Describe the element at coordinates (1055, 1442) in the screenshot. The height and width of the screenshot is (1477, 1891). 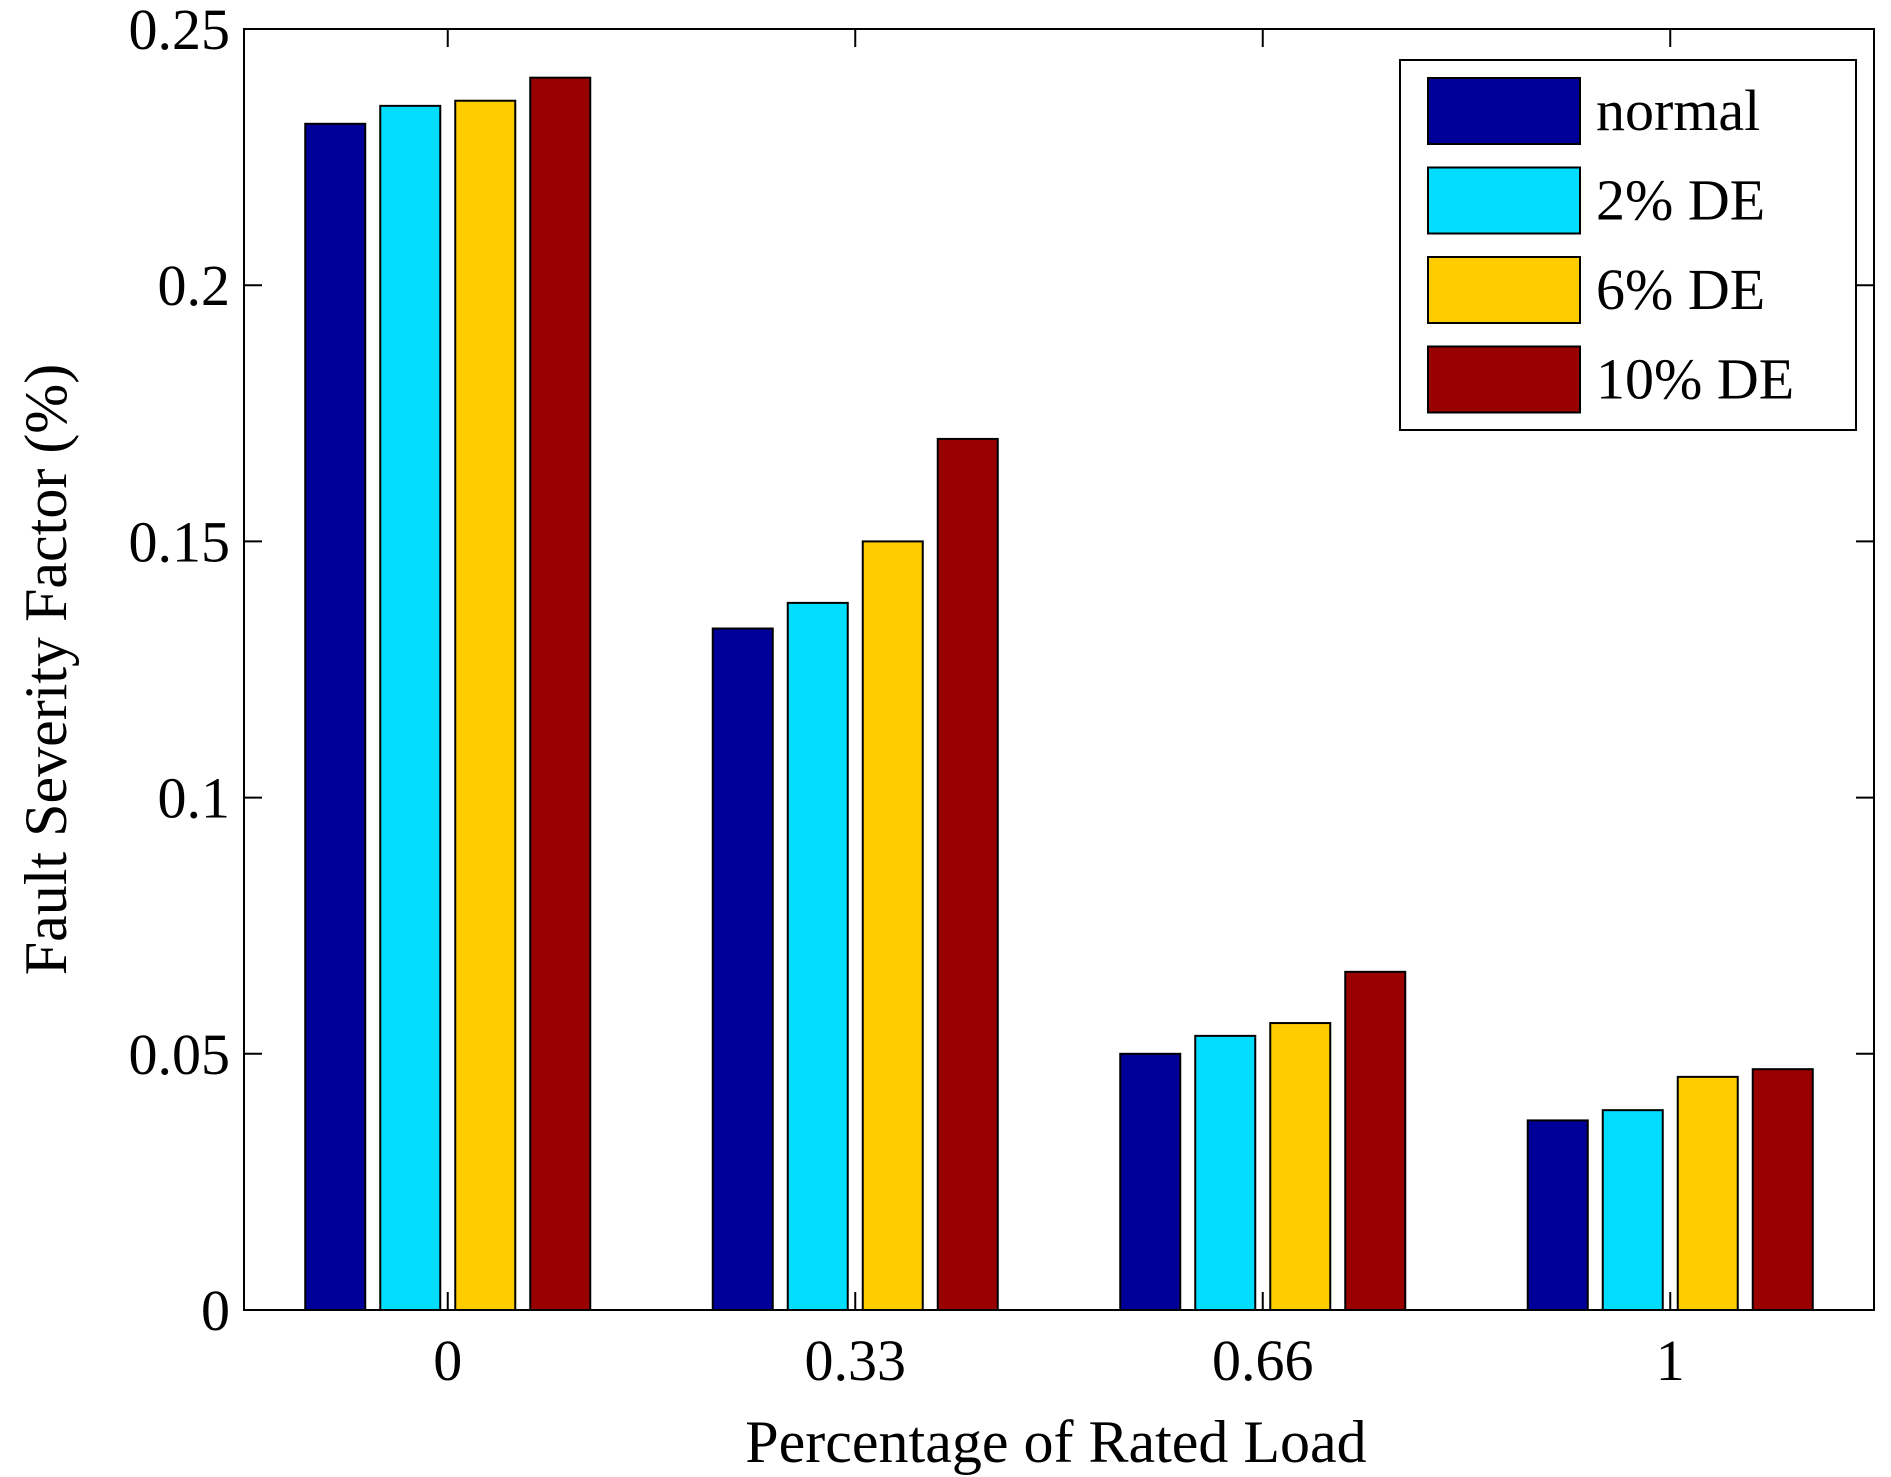
I see `x-axis-title: Percentage of Rated Load` at that location.